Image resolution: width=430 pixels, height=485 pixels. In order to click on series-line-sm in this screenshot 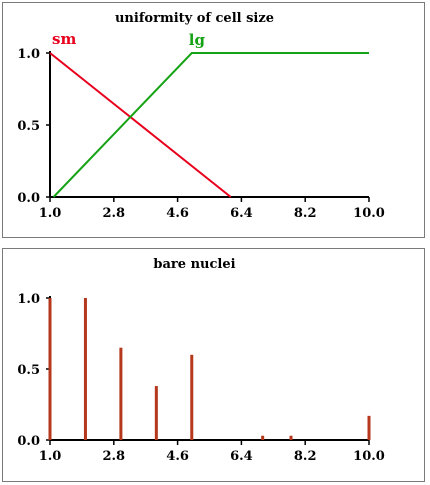, I will do `click(140, 125)`.